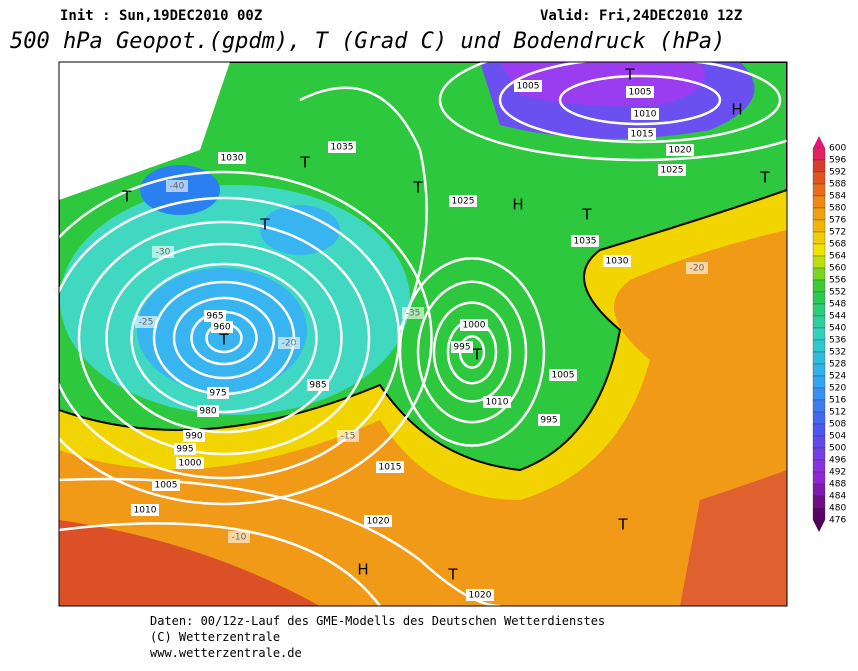  I want to click on legend-label: 556, so click(837, 281).